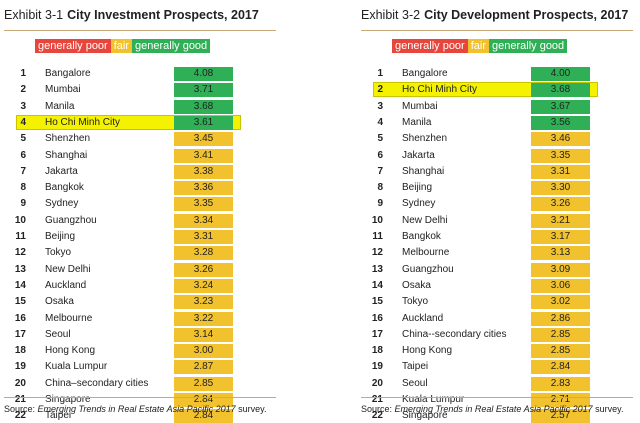 Image resolution: width=640 pixels, height=423 pixels. I want to click on rank-label: 3, so click(380, 106).